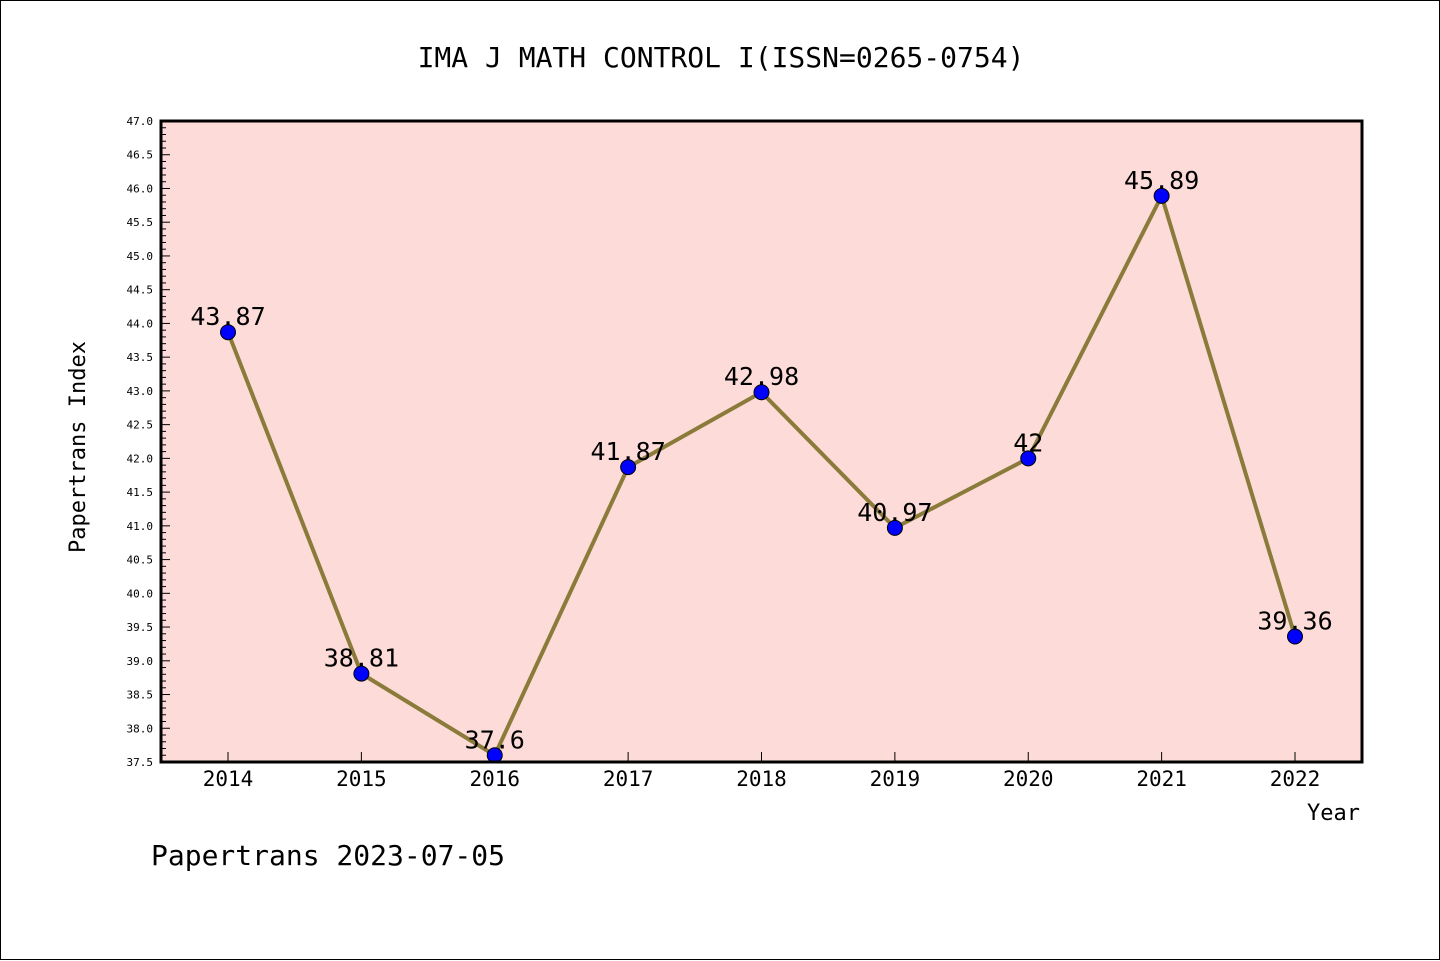 The image size is (1440, 961). What do you see at coordinates (140, 357) in the screenshot?
I see `y-tick-label: 43.5` at bounding box center [140, 357].